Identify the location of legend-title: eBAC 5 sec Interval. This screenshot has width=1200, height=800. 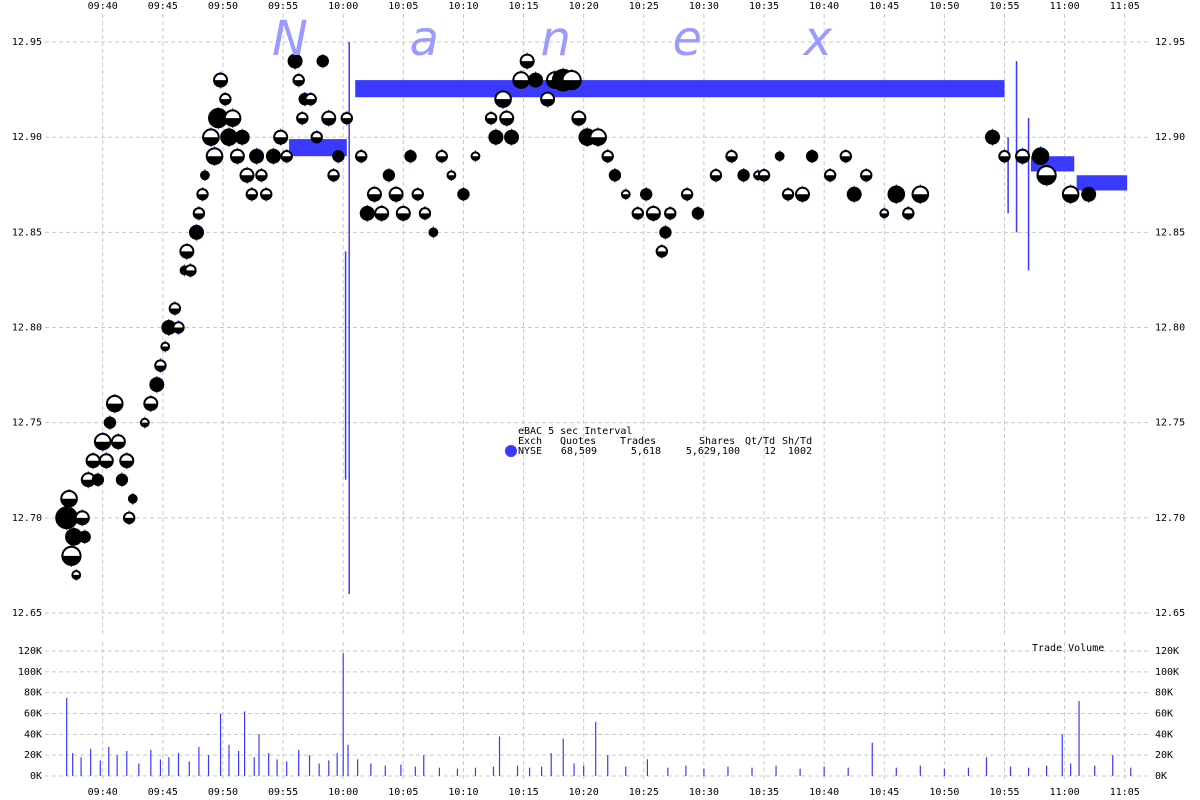
(575, 431).